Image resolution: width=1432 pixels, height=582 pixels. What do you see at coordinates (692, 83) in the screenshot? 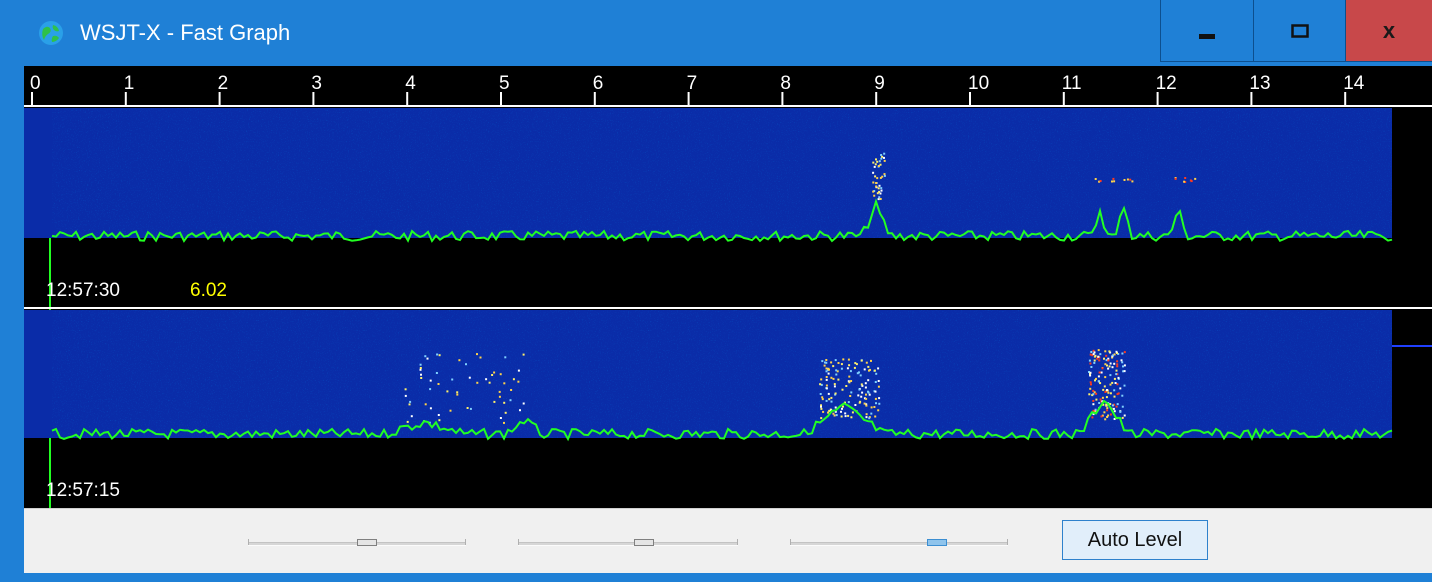
I see `axis-tick-label: 7` at bounding box center [692, 83].